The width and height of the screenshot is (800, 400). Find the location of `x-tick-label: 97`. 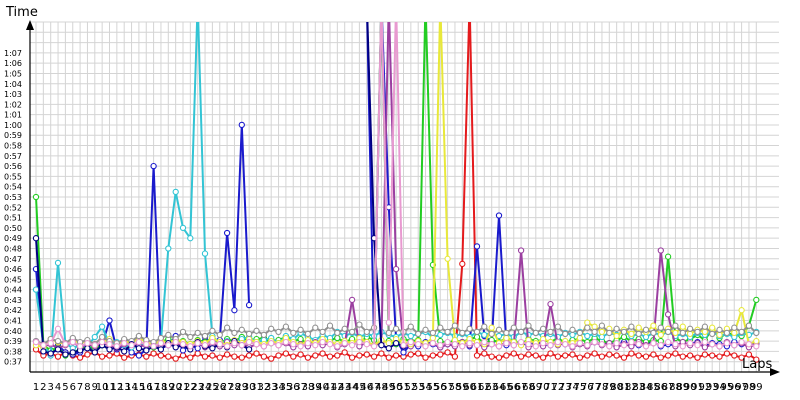

x-tick-label: 97 is located at coordinates (741, 387).